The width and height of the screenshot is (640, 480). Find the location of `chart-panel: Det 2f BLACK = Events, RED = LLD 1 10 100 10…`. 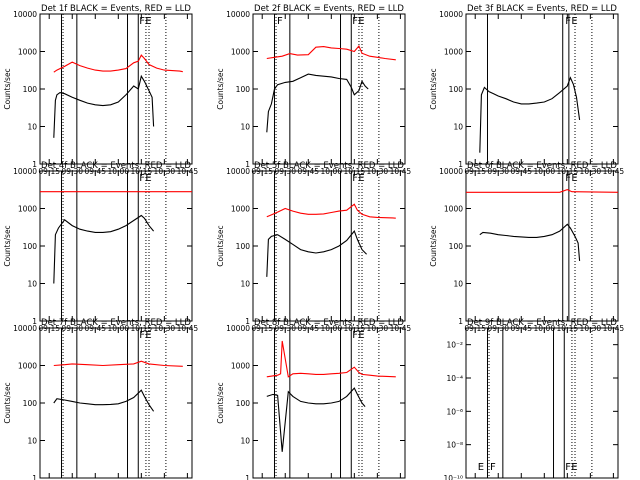

chart-panel: Det 2f BLACK = Events, RED = LLD 1 10 100 10… is located at coordinates (313, 90).